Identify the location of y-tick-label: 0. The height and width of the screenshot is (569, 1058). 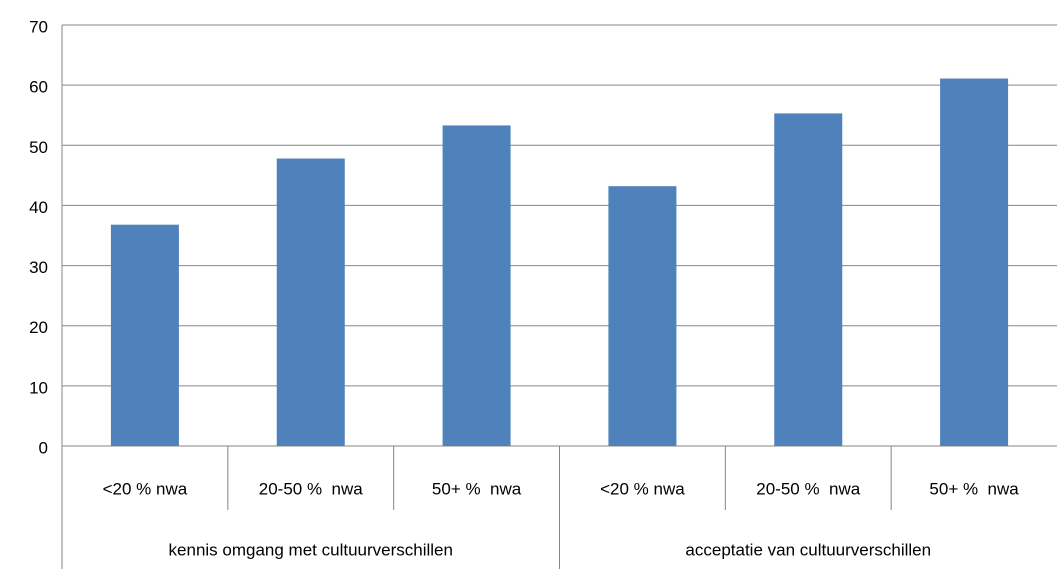
(43, 447).